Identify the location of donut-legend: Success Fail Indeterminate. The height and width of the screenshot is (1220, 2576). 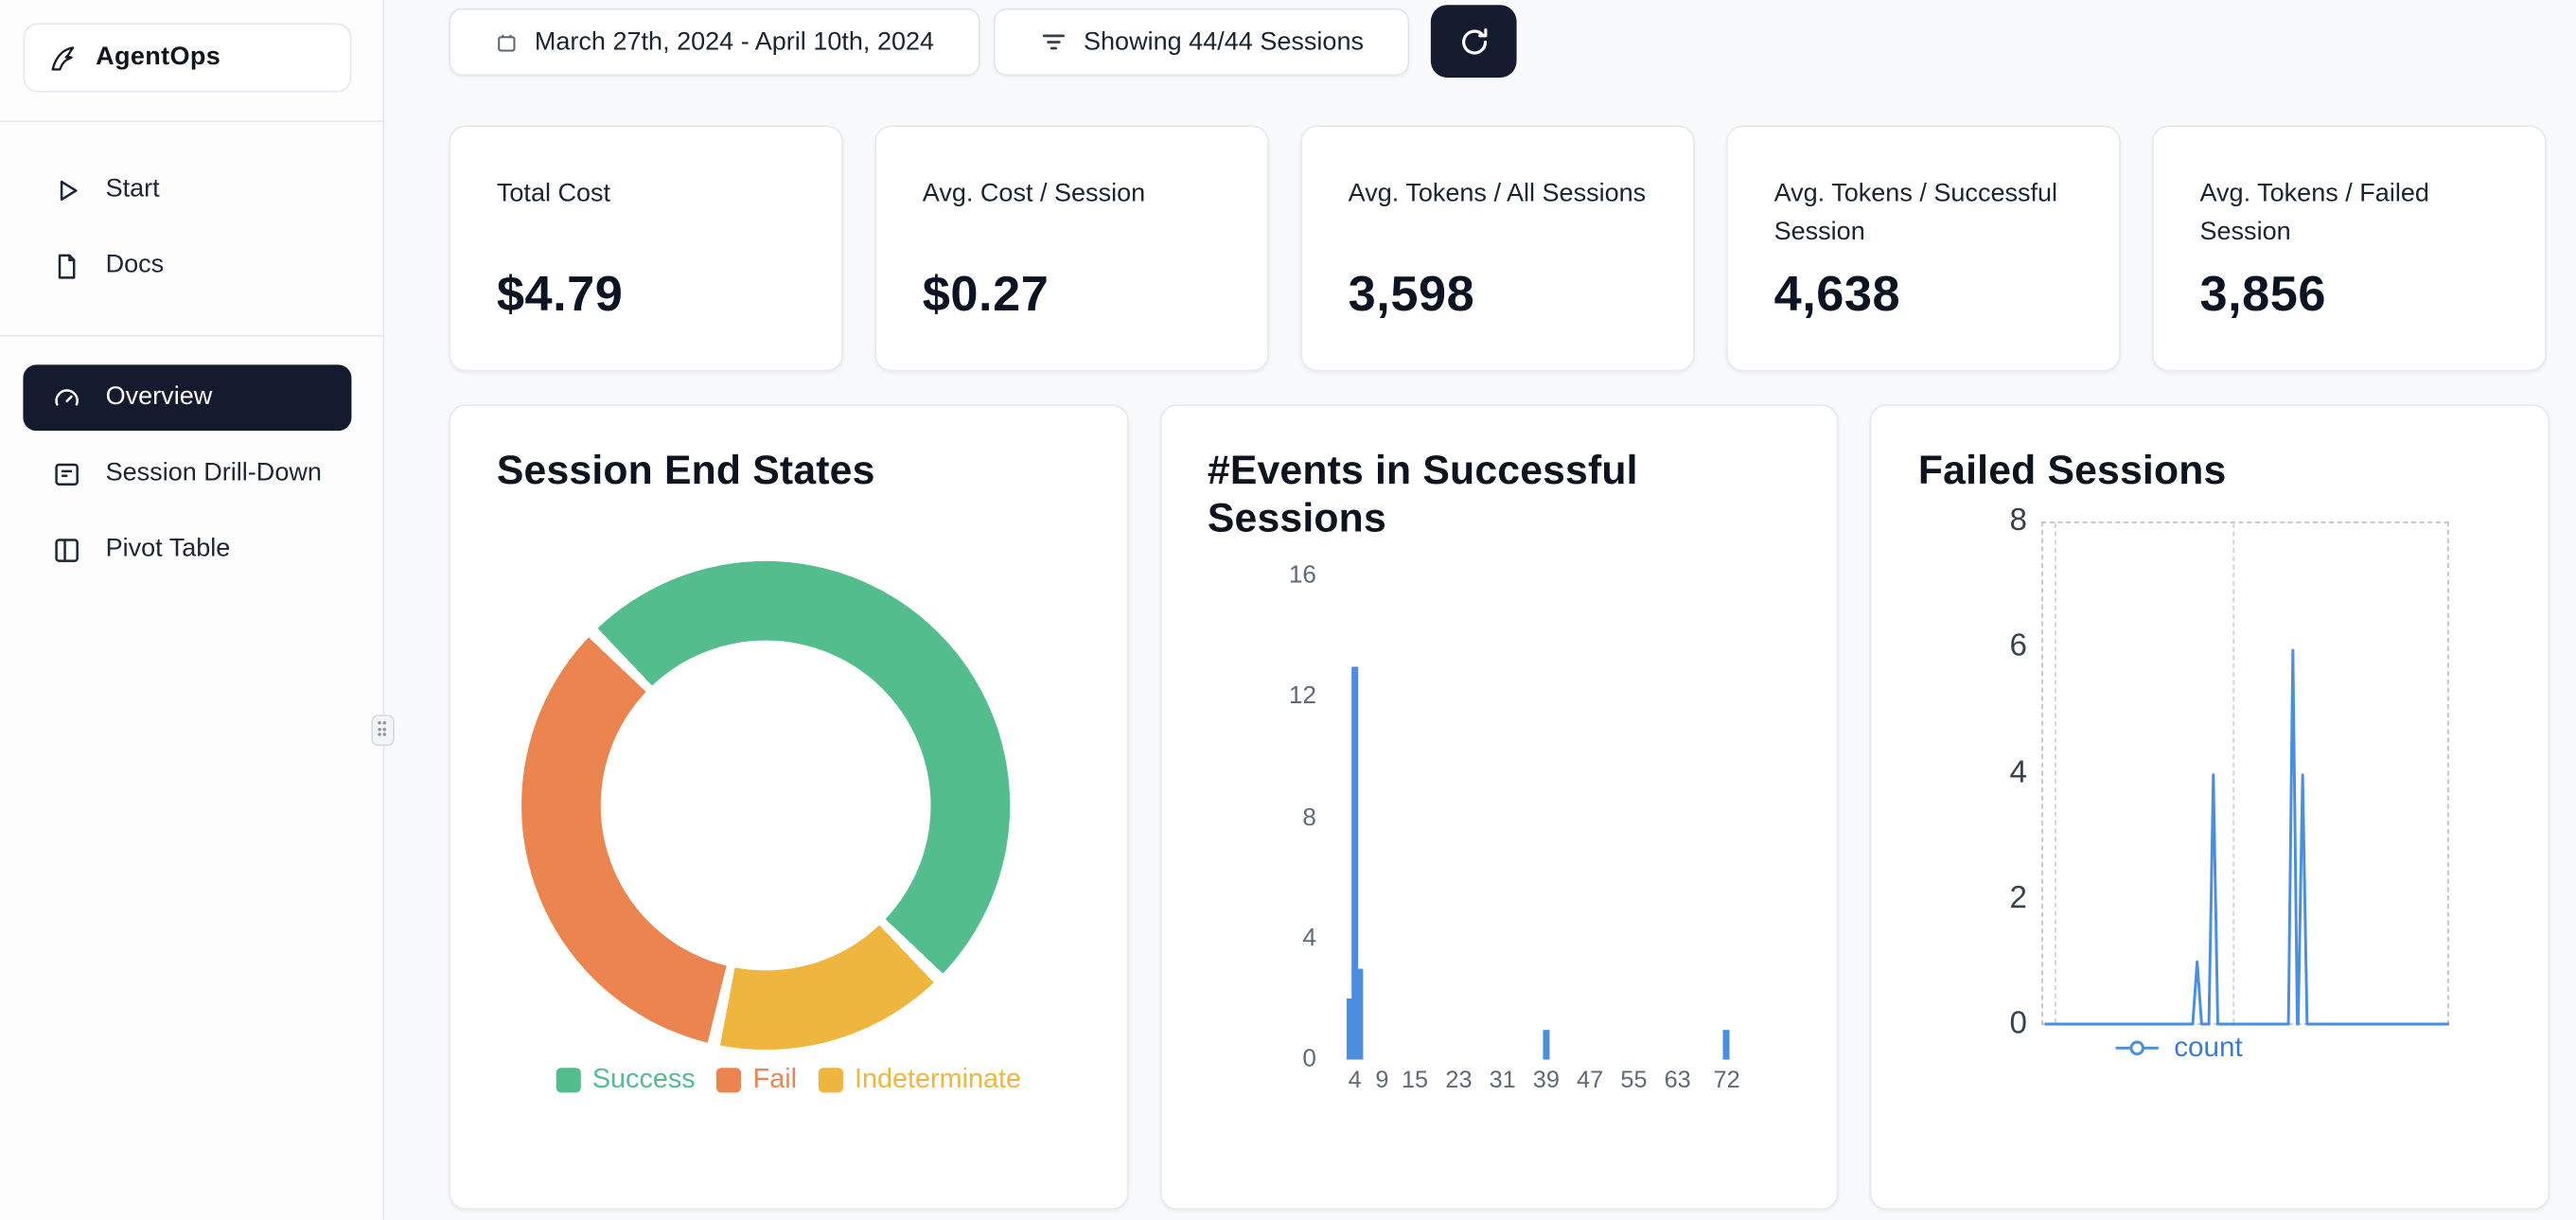
(788, 1080).